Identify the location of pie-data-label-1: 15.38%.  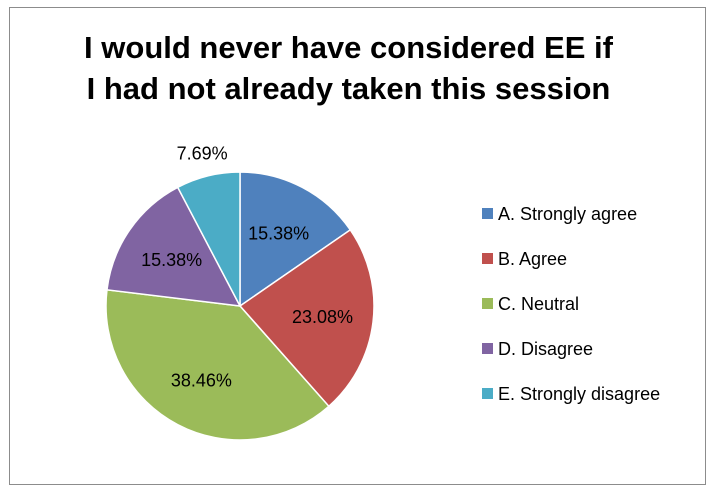
(278, 233).